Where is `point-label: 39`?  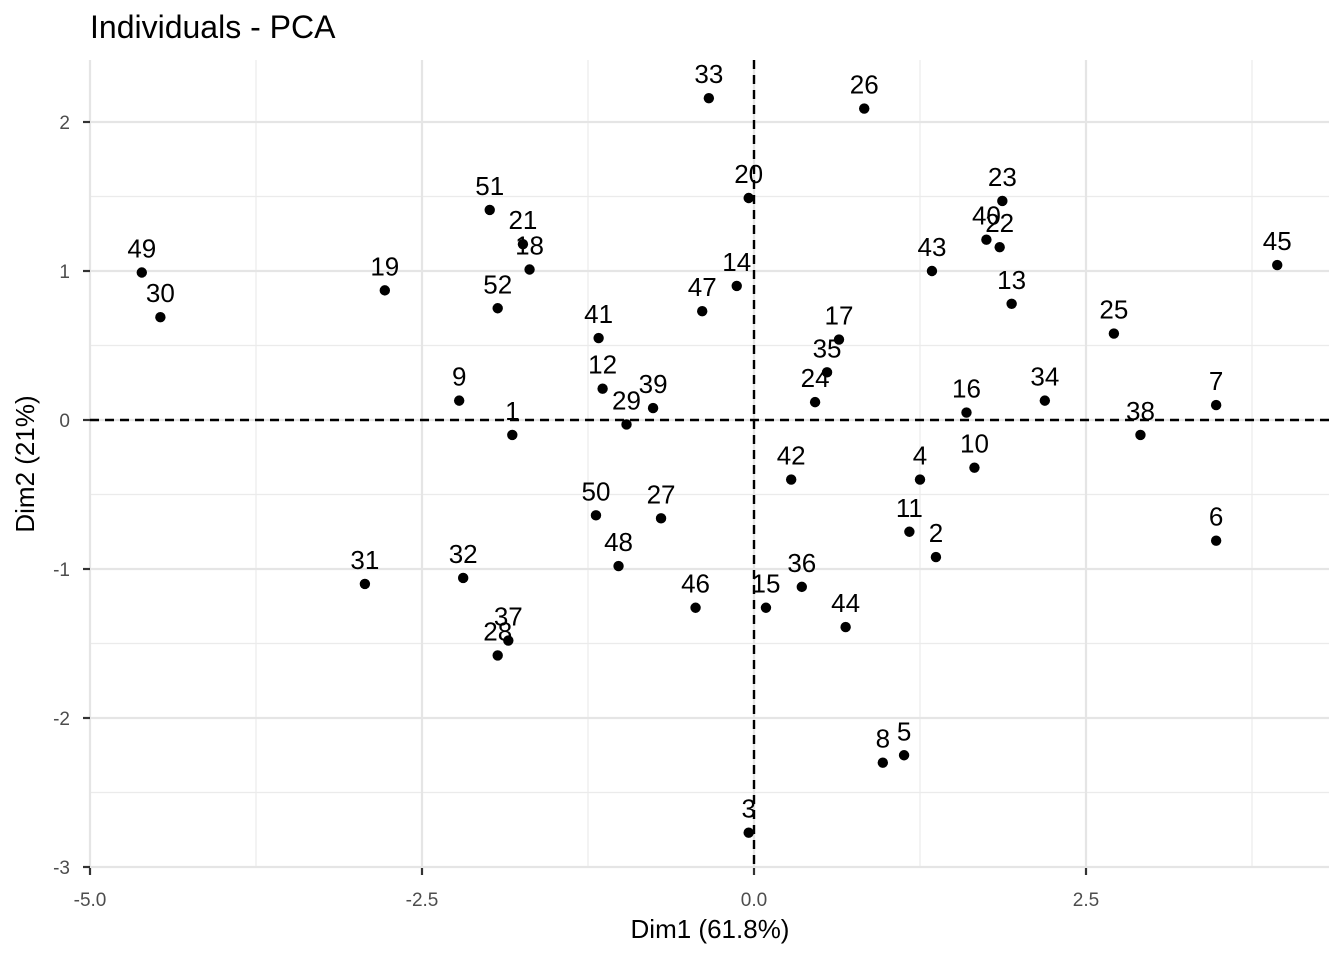 point-label: 39 is located at coordinates (653, 384).